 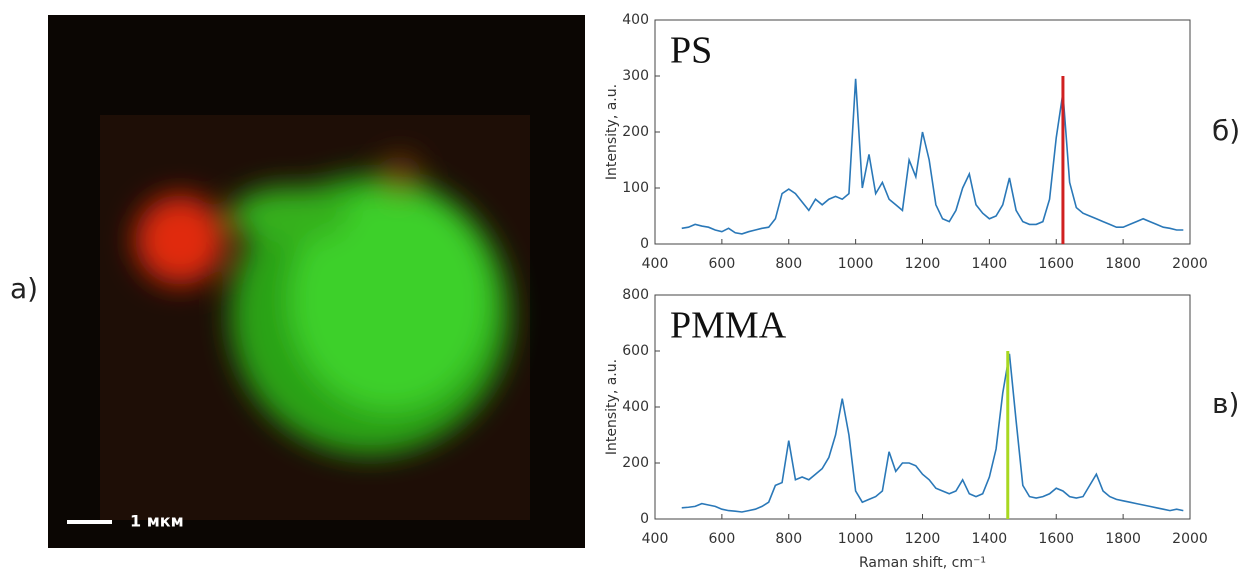 I want to click on y-tick-label: 100, so click(x=635, y=188).